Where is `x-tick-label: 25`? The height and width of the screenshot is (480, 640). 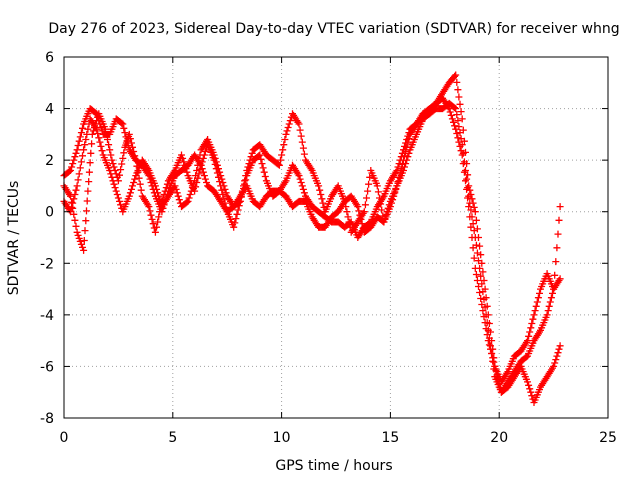
x-tick-label: 25 is located at coordinates (608, 438).